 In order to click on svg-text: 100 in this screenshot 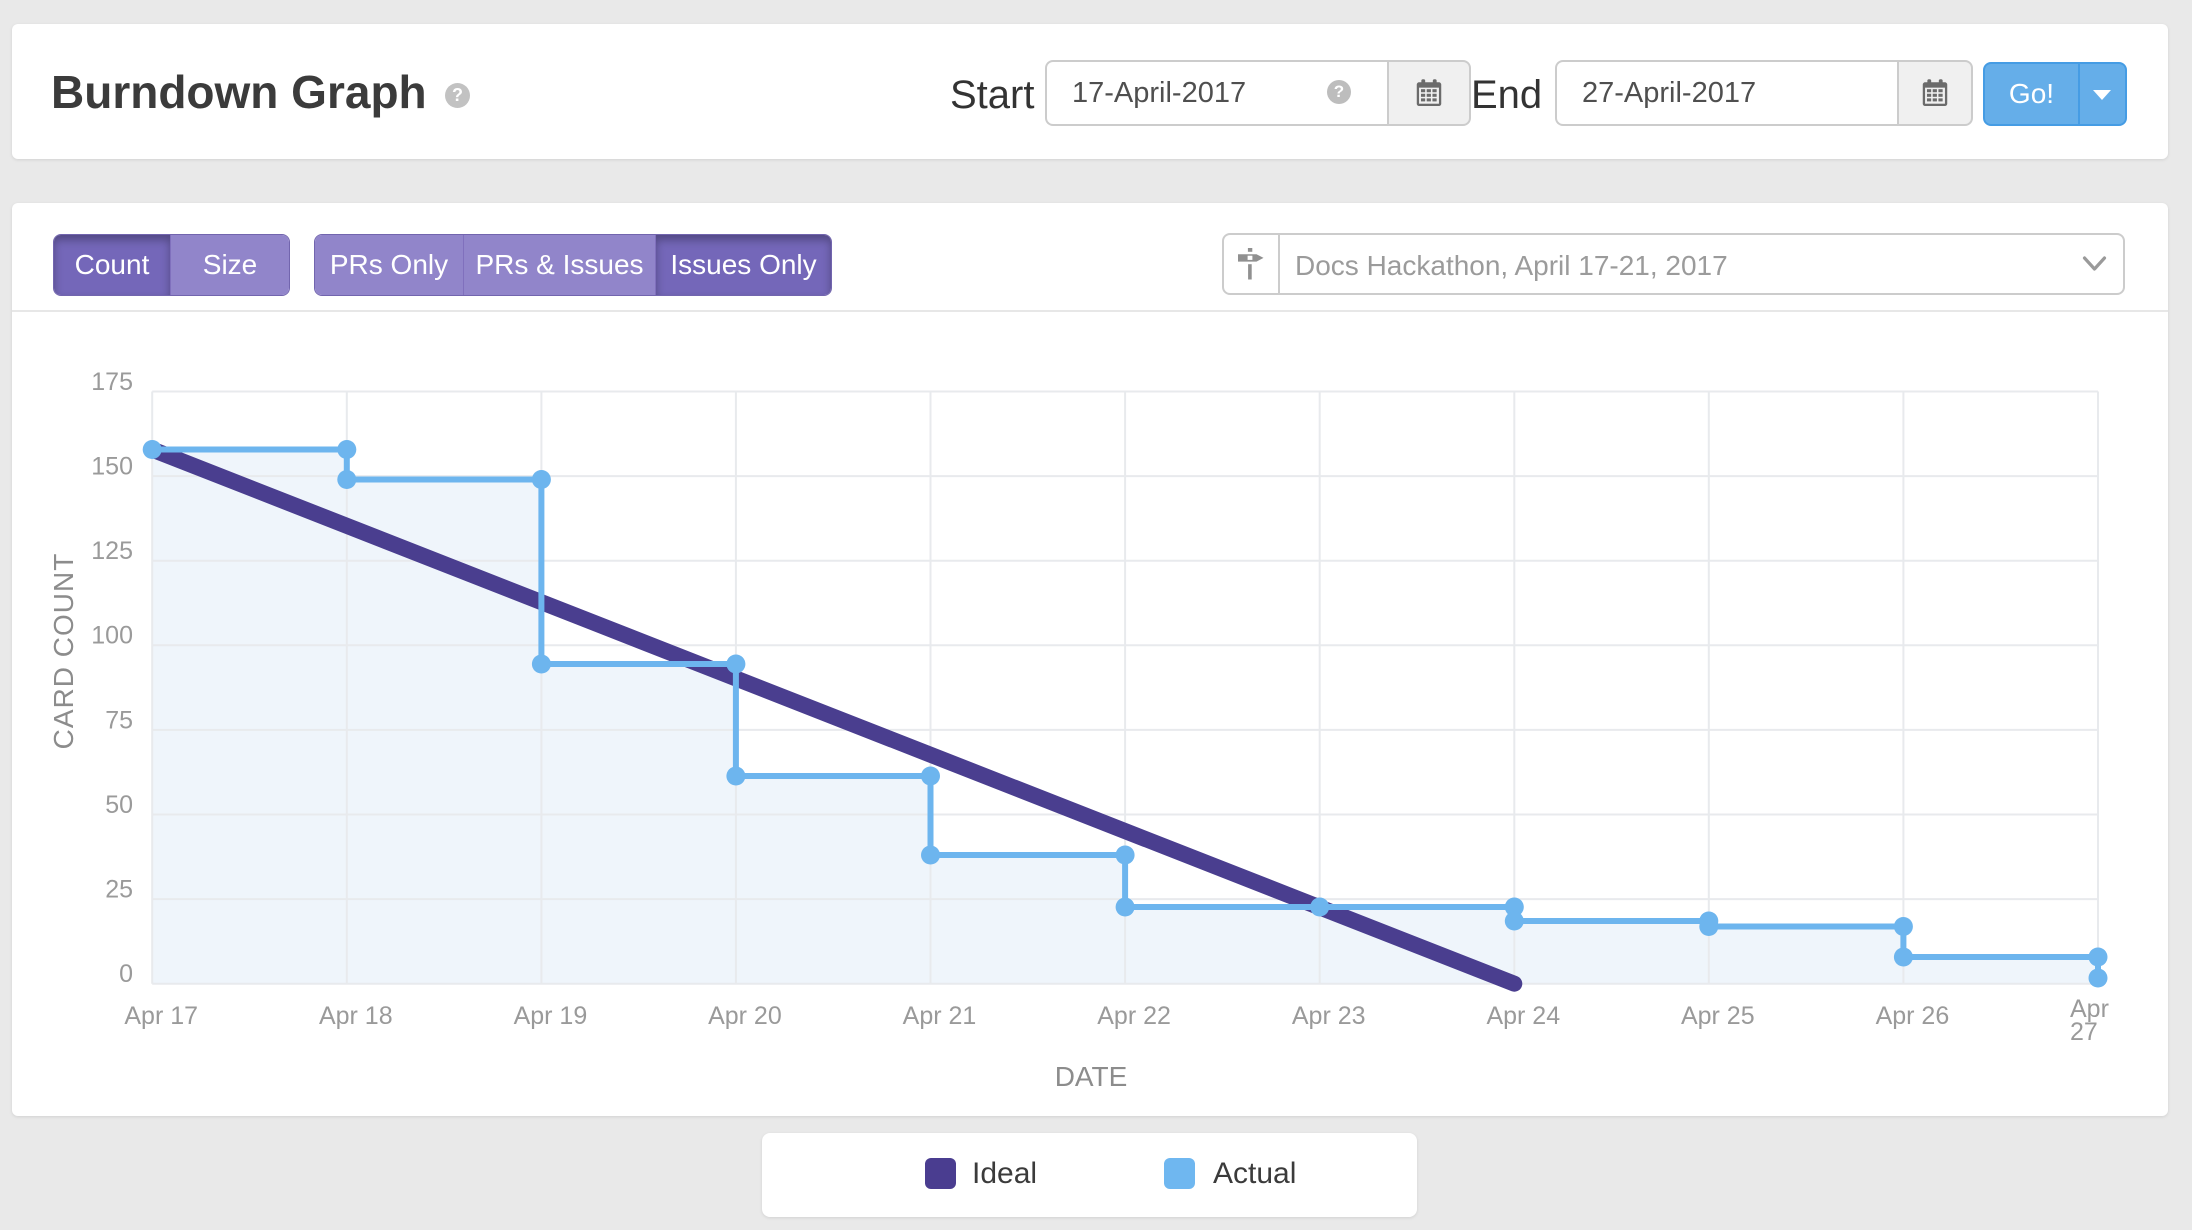, I will do `click(112, 636)`.